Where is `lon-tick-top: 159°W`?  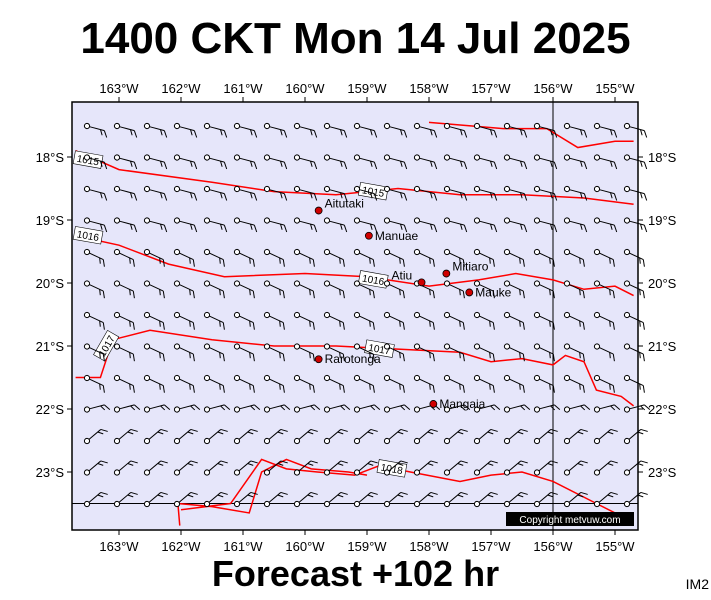 lon-tick-top: 159°W is located at coordinates (367, 88).